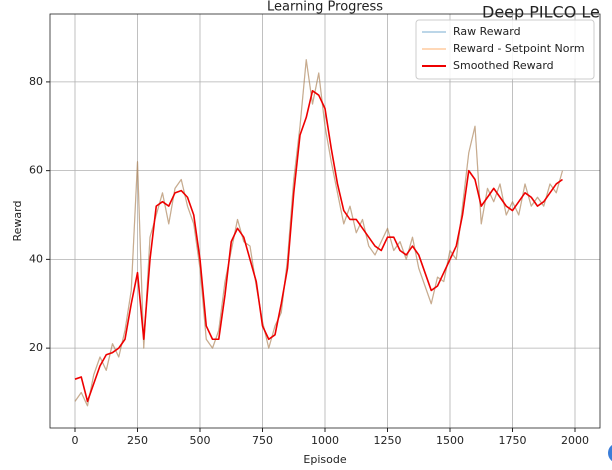 This screenshot has height=470, width=612. Describe the element at coordinates (325, 7) in the screenshot. I see `chart-title: Learning Progress` at that location.